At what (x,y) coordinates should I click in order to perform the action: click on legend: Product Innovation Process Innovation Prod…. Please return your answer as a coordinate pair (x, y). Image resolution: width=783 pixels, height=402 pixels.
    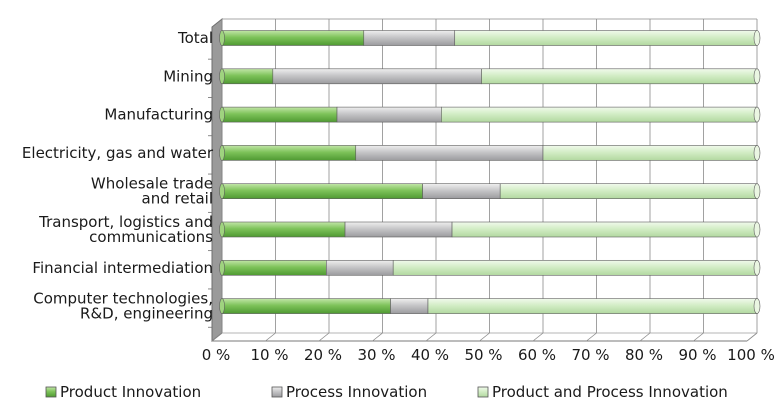
    Looking at the image, I should click on (386, 392).